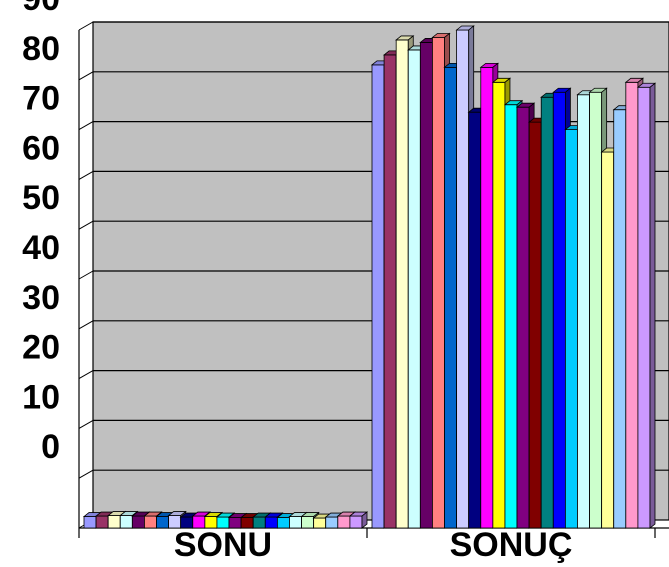  Describe the element at coordinates (50, 447) in the screenshot. I see `y-tick-label: 0` at that location.